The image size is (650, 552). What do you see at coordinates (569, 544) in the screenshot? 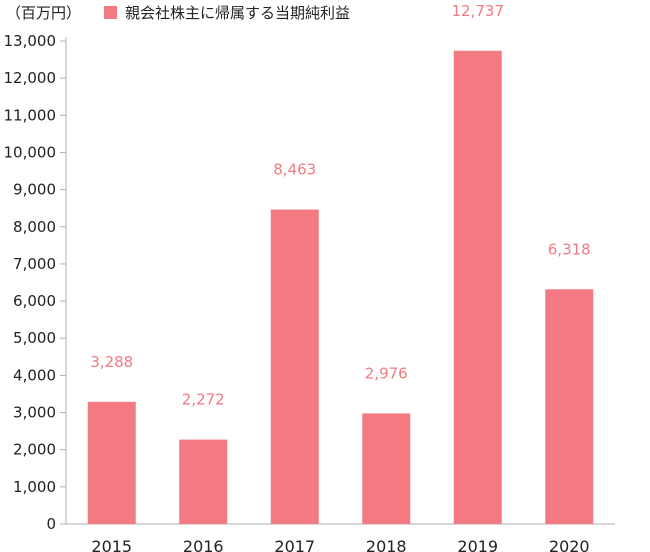
I see `x-tick-label: 2020` at bounding box center [569, 544].